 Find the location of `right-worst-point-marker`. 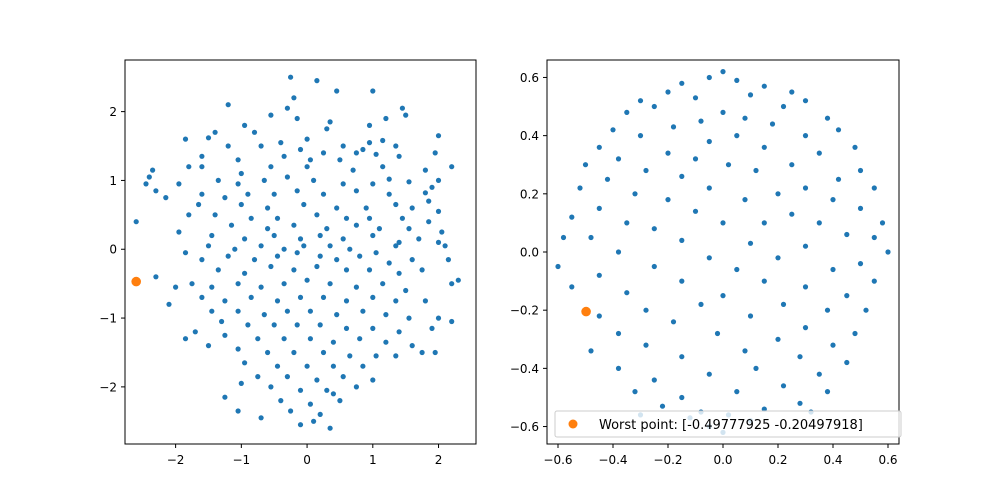

right-worst-point-marker is located at coordinates (586, 311).